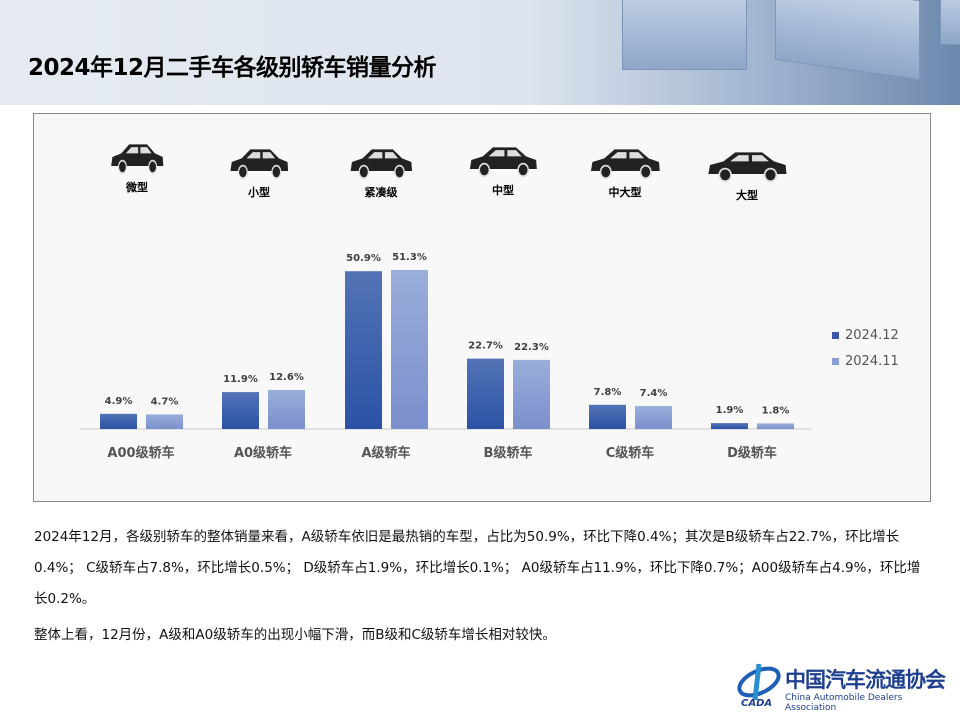  What do you see at coordinates (385, 453) in the screenshot?
I see `category-label: A级轿车` at bounding box center [385, 453].